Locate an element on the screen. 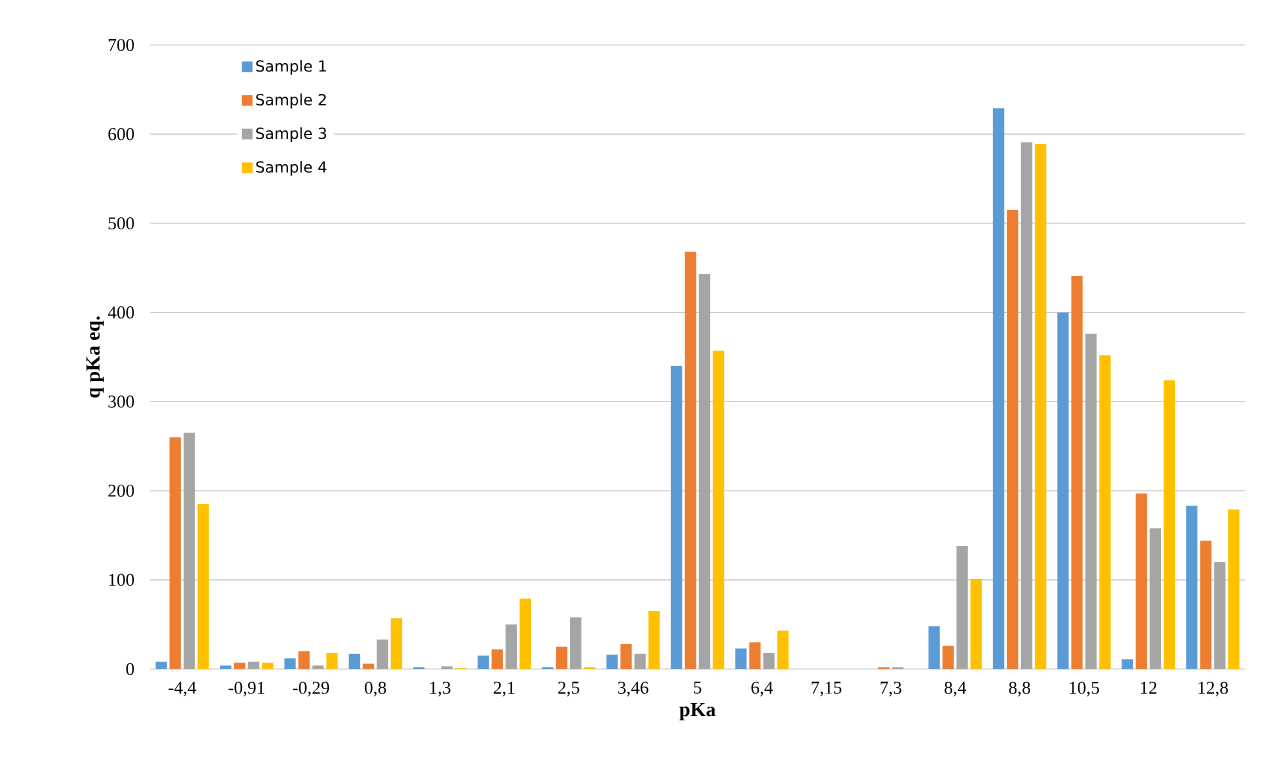  y-tick-label: 600 is located at coordinates (121, 134).